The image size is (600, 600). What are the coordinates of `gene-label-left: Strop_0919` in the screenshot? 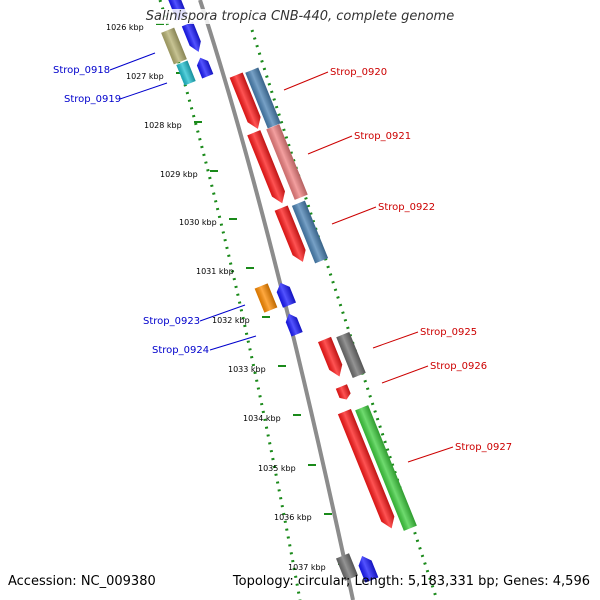 It's located at (92, 99).